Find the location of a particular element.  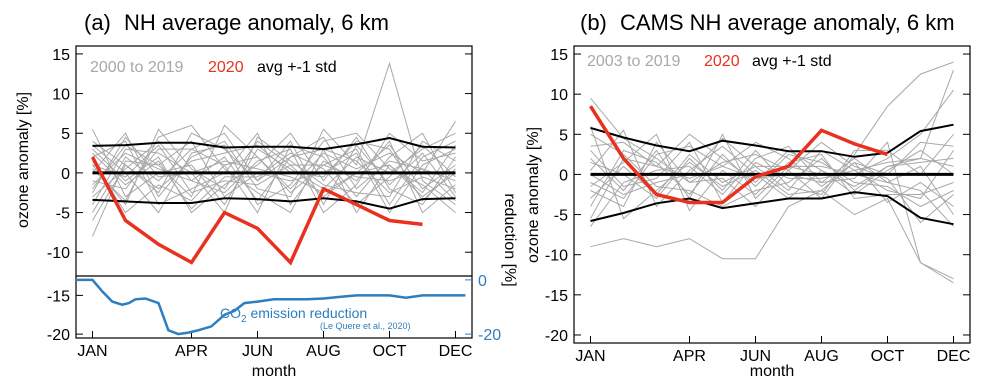

panel-a-ytick-label: 0 is located at coordinates (65, 174).